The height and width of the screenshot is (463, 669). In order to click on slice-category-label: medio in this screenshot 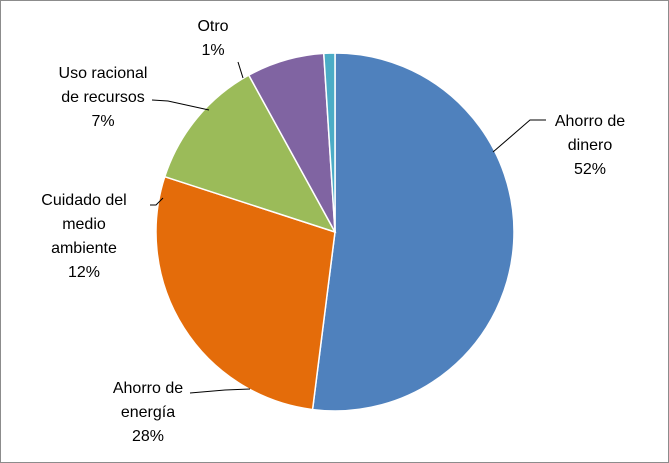, I will do `click(84, 224)`.